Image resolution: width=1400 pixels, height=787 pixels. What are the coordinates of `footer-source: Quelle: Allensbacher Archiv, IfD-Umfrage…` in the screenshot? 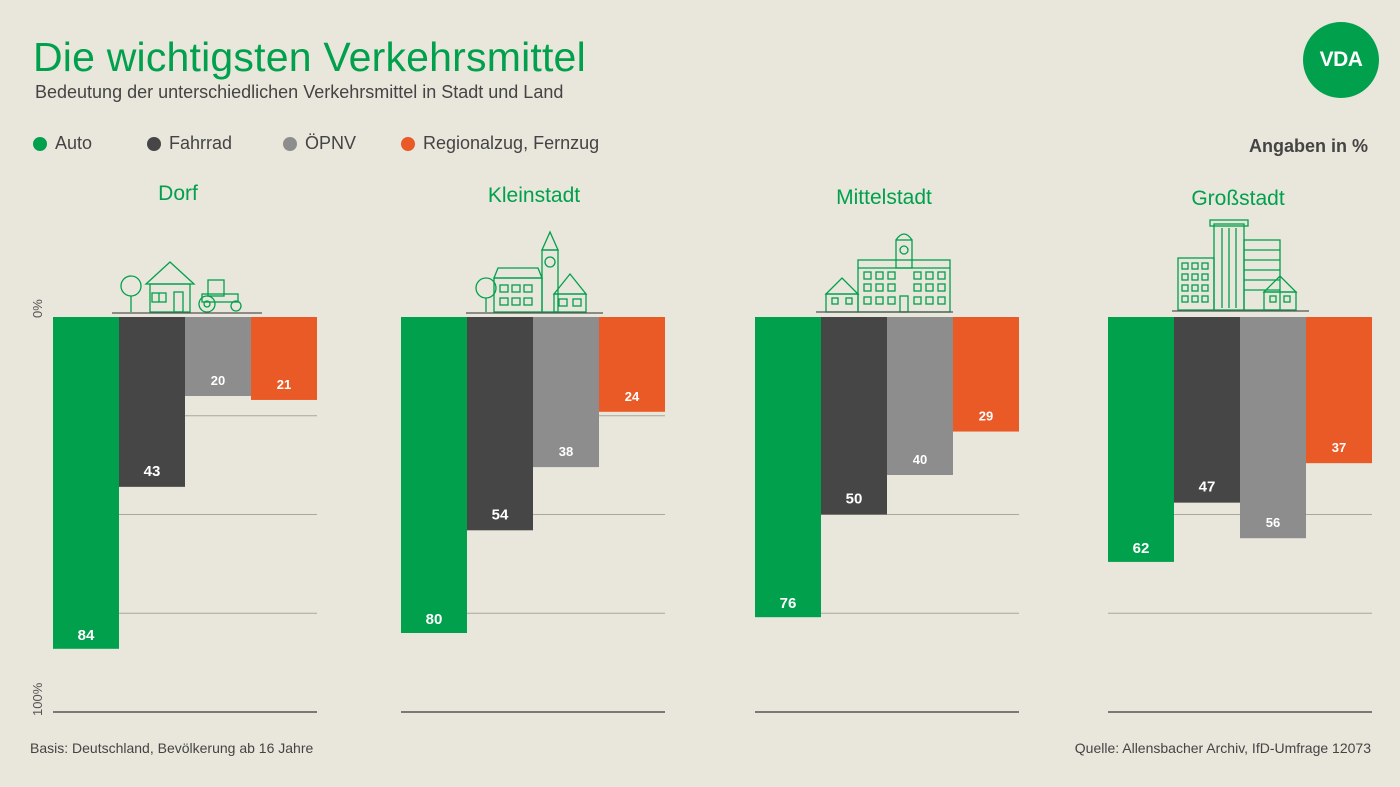 It's located at (1222, 748).